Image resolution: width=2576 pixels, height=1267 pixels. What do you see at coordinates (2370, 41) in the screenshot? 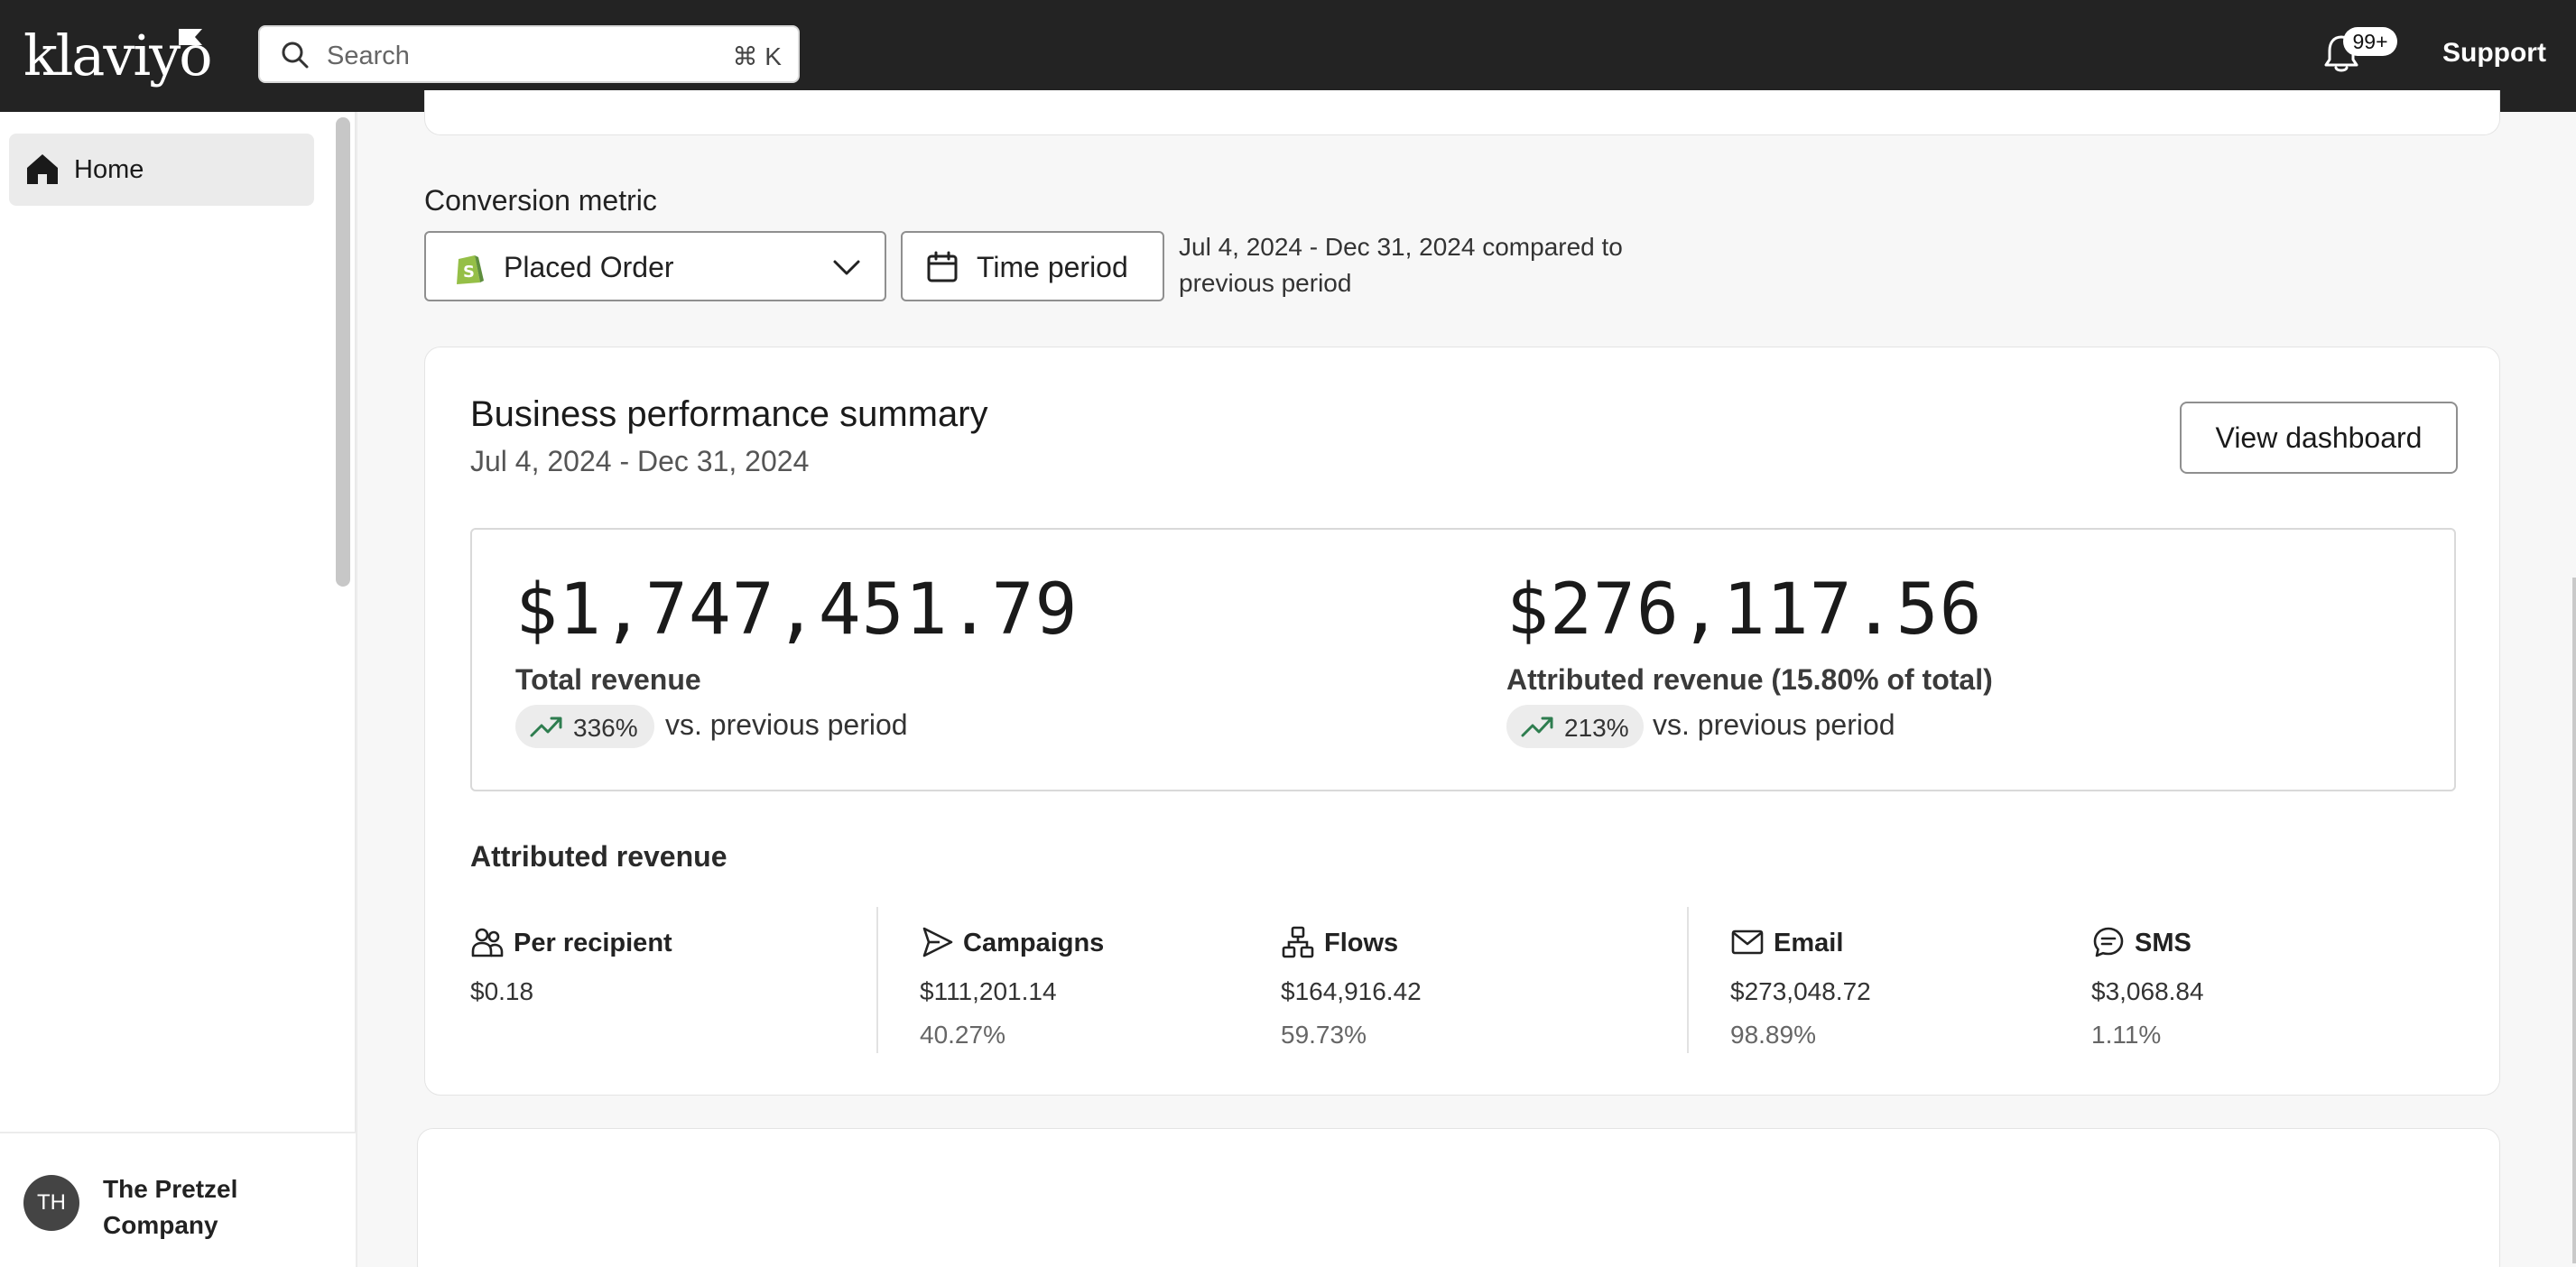
I see `notification-badge: 99+` at bounding box center [2370, 41].